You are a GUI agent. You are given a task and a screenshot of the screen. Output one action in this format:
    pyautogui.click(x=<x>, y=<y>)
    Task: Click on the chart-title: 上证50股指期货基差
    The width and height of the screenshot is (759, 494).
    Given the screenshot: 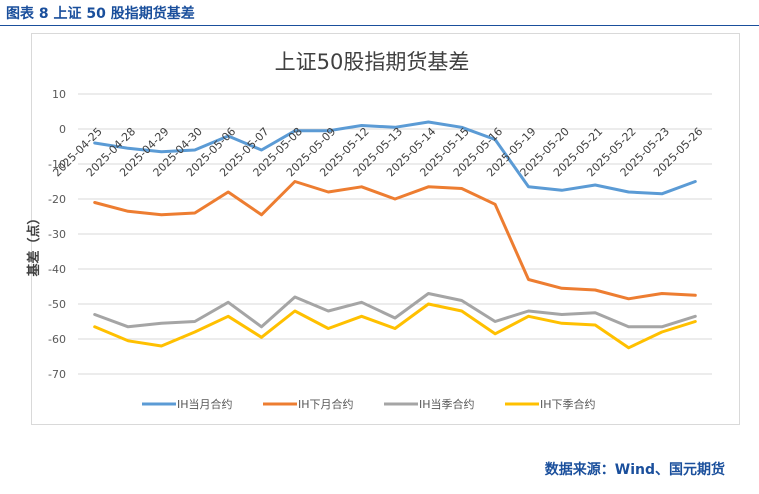 What is the action you would take?
    pyautogui.click(x=372, y=62)
    